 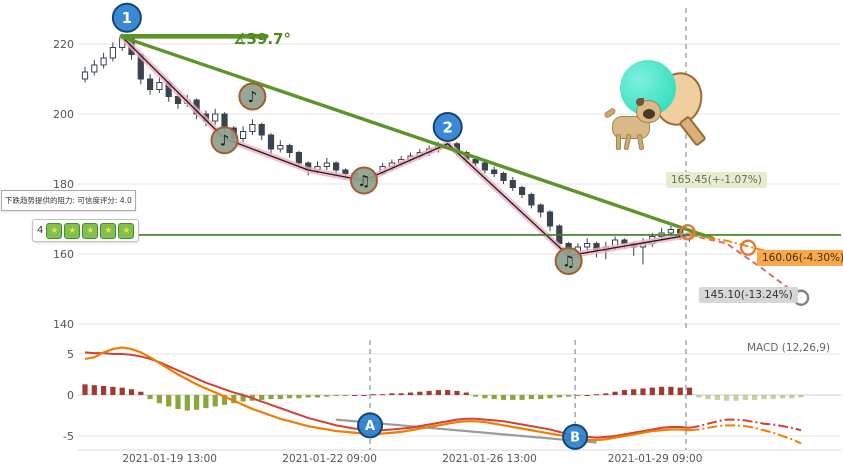 I want to click on svg-text: 1, so click(x=127, y=18).